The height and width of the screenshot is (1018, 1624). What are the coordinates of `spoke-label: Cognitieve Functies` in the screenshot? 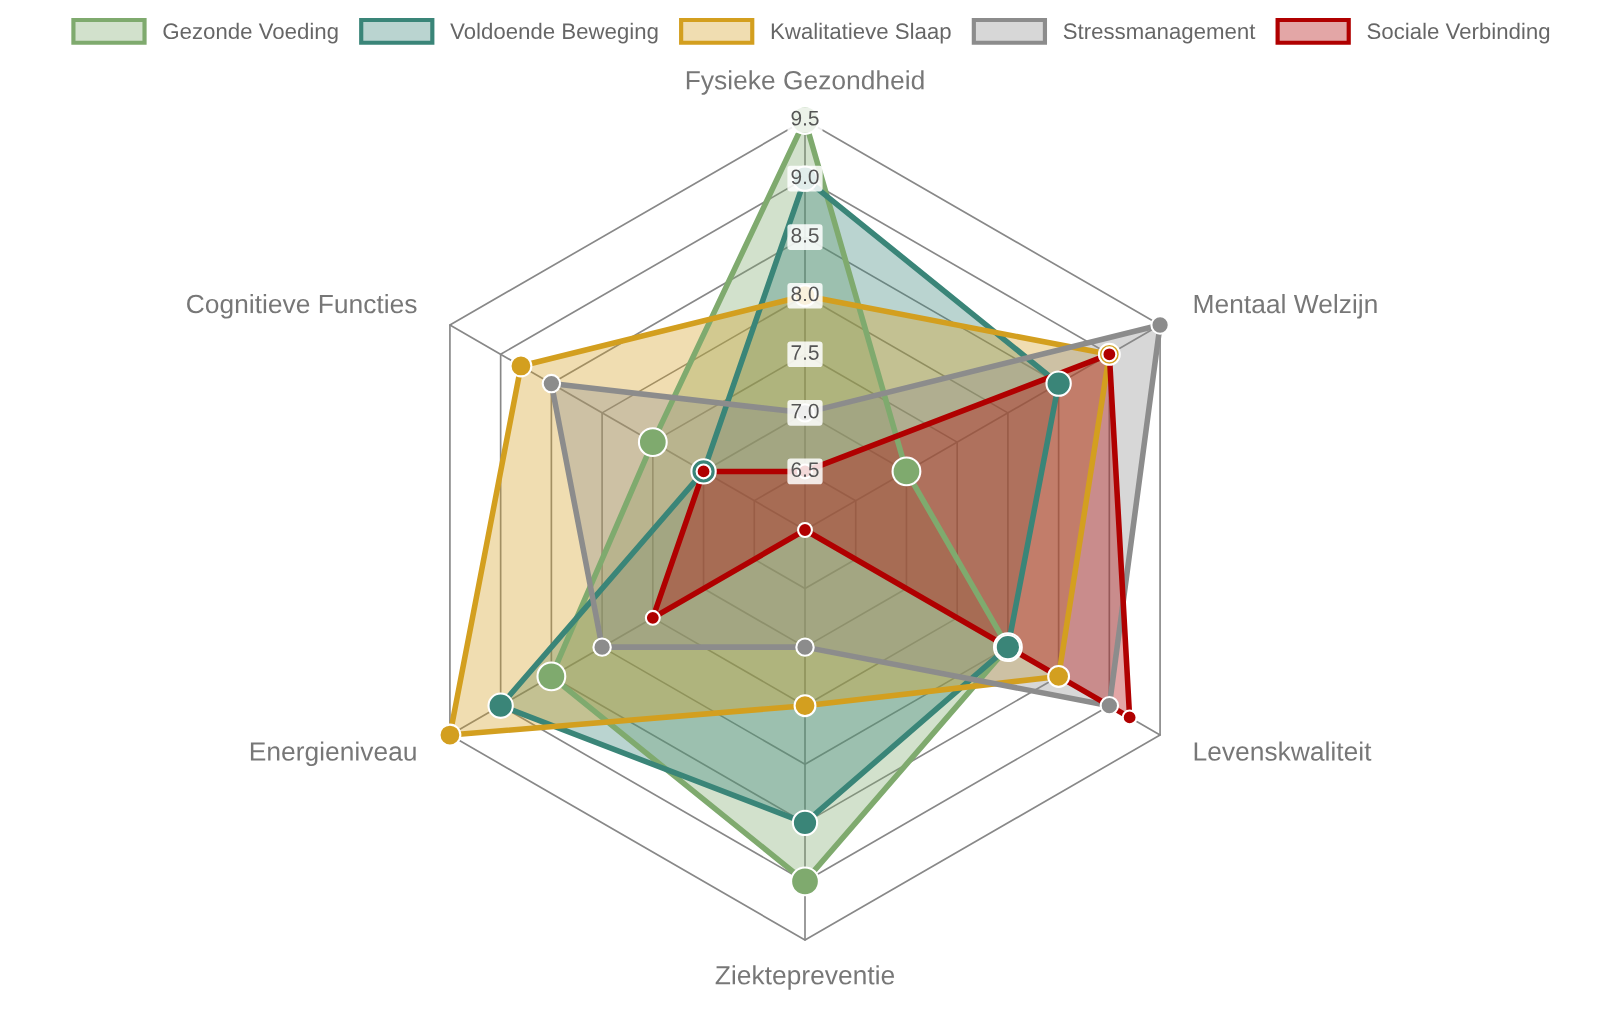 It's located at (302, 306).